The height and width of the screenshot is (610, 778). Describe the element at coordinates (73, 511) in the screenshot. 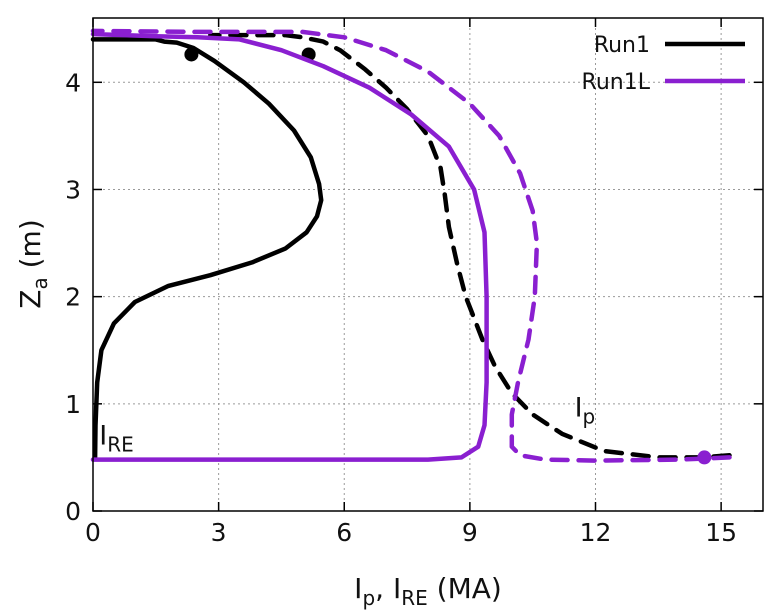

I see `y-tick-label: 0` at that location.